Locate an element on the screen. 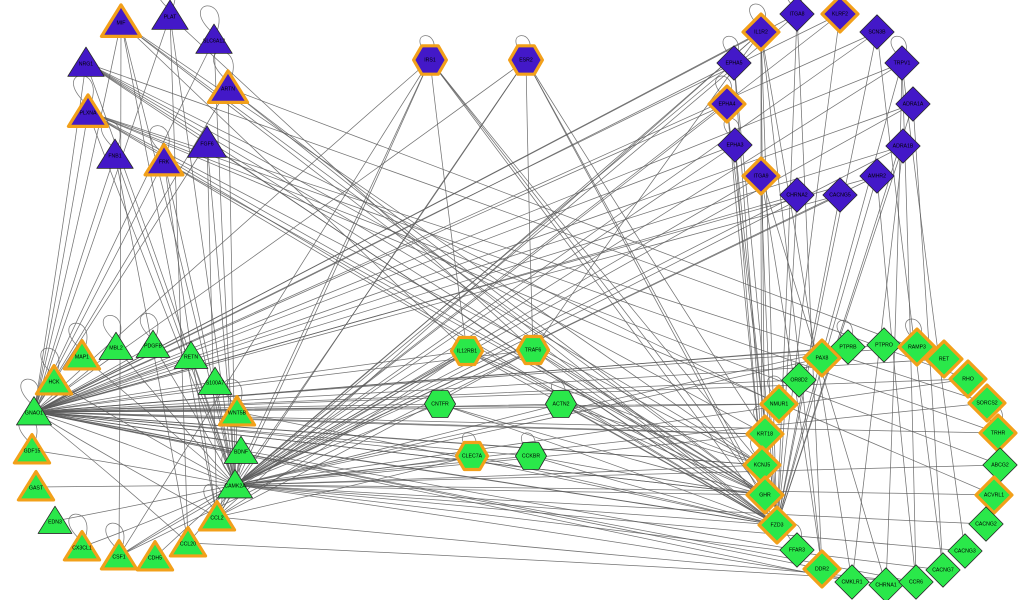 The width and height of the screenshot is (1027, 600). graph-node-trpv1: TRPV1 is located at coordinates (902, 63).